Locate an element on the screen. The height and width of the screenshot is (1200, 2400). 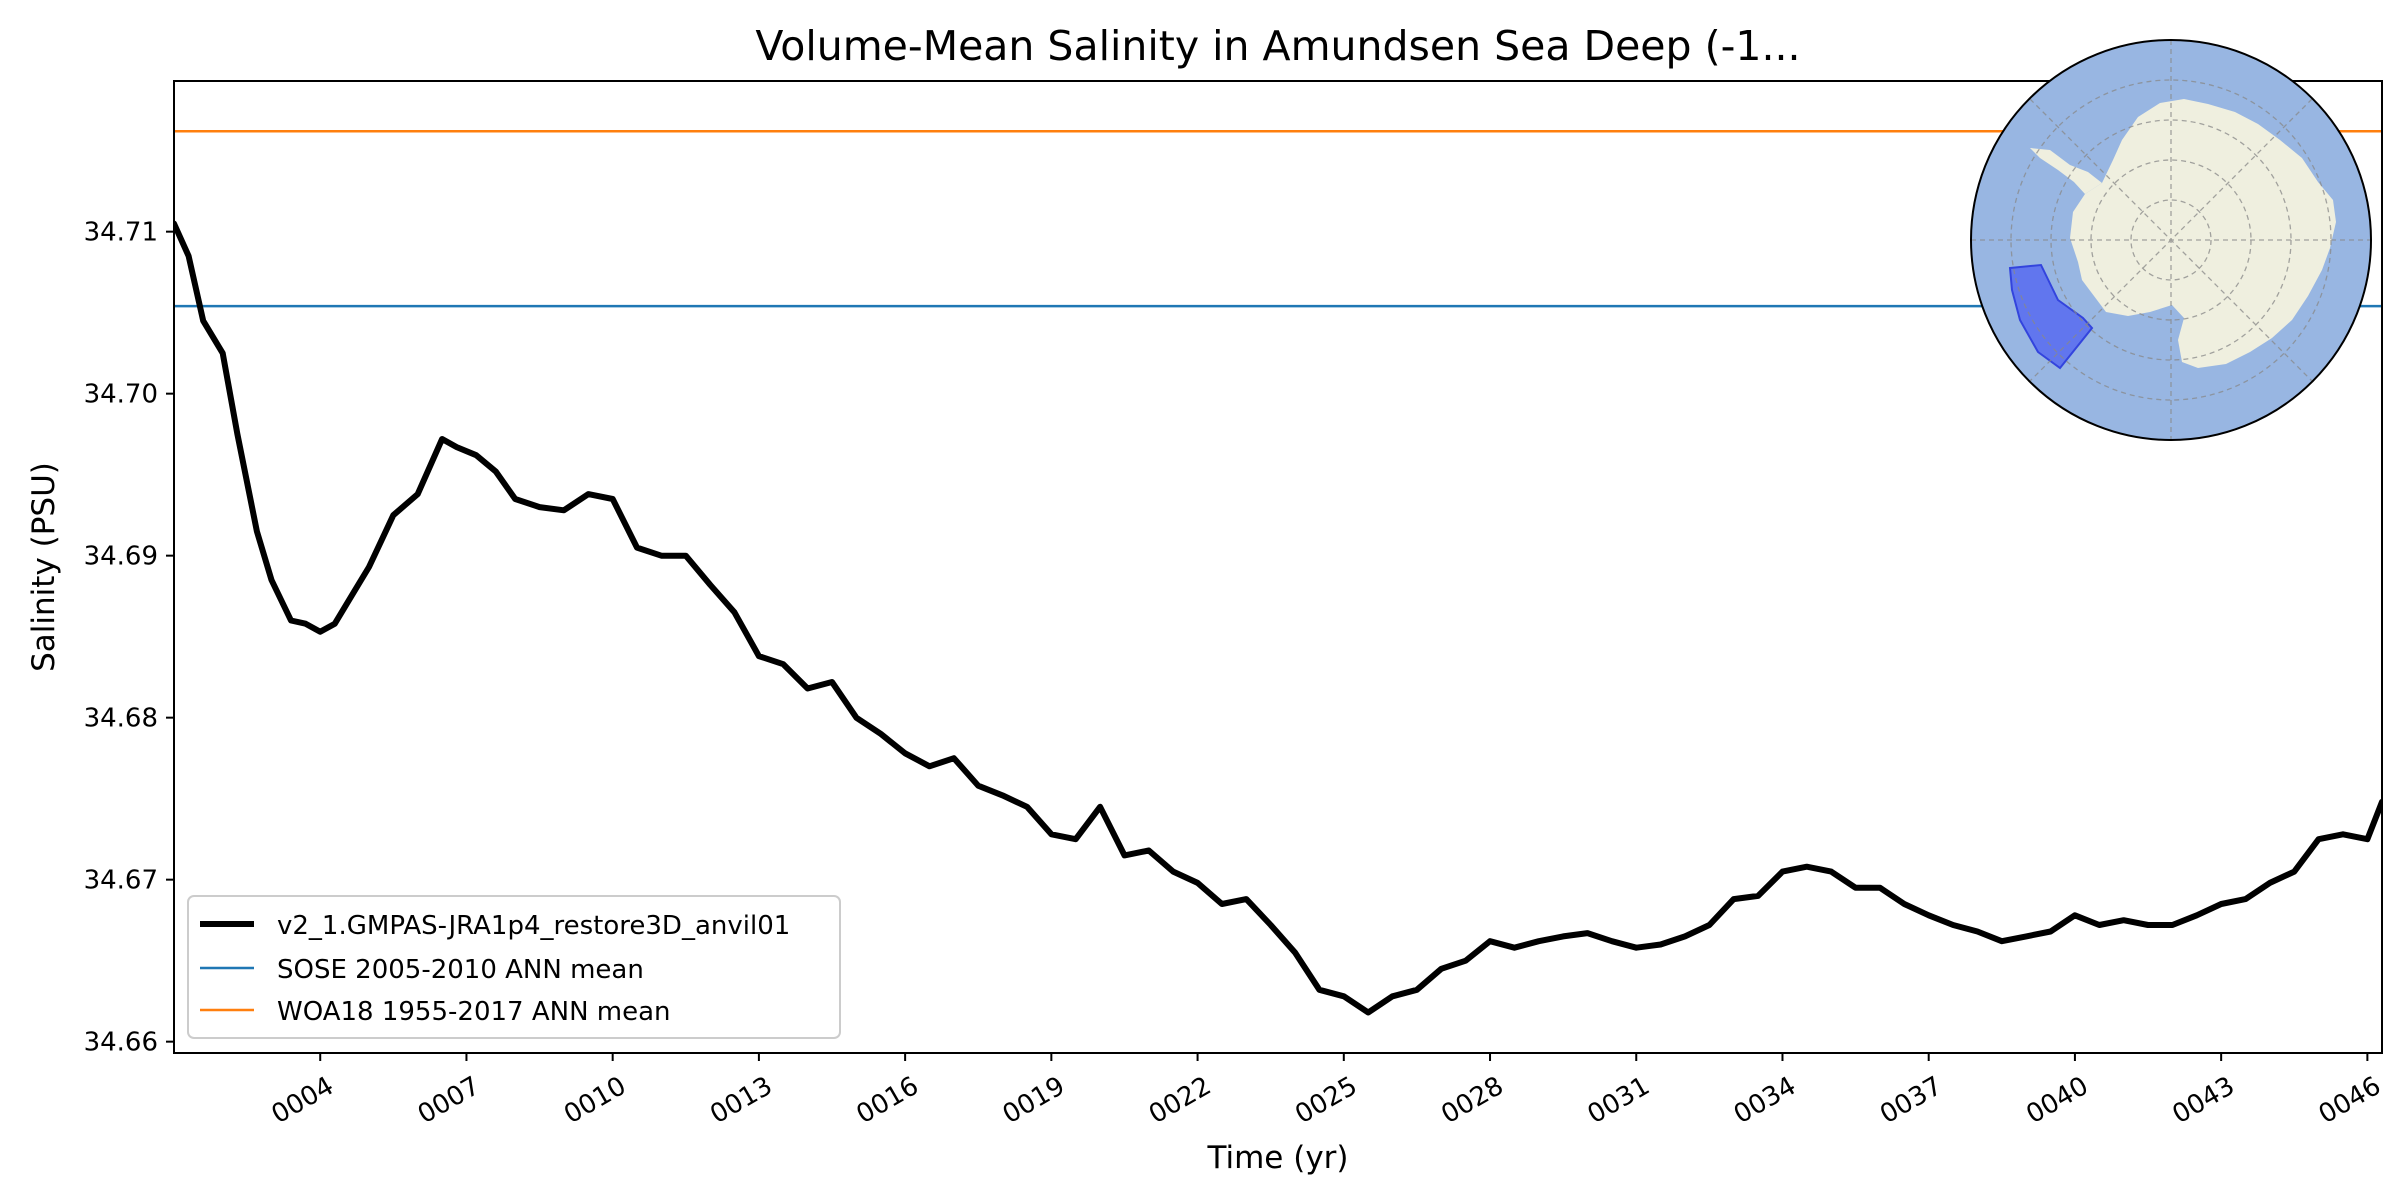
antarctic-peninsula is located at coordinates (2066, 171).